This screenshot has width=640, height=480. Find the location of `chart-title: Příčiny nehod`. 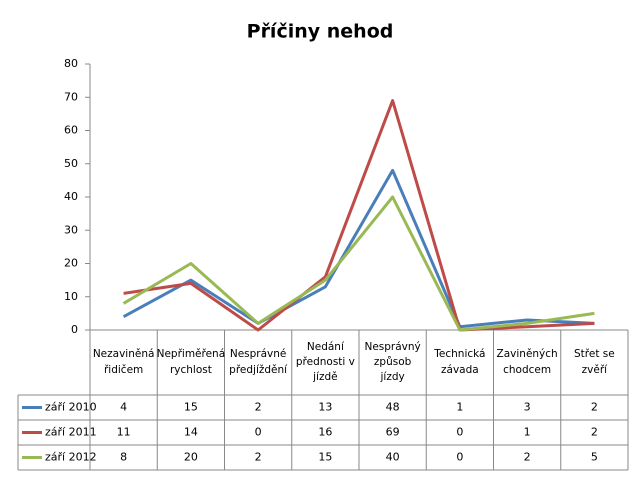

chart-title: Příčiny nehod is located at coordinates (320, 32).